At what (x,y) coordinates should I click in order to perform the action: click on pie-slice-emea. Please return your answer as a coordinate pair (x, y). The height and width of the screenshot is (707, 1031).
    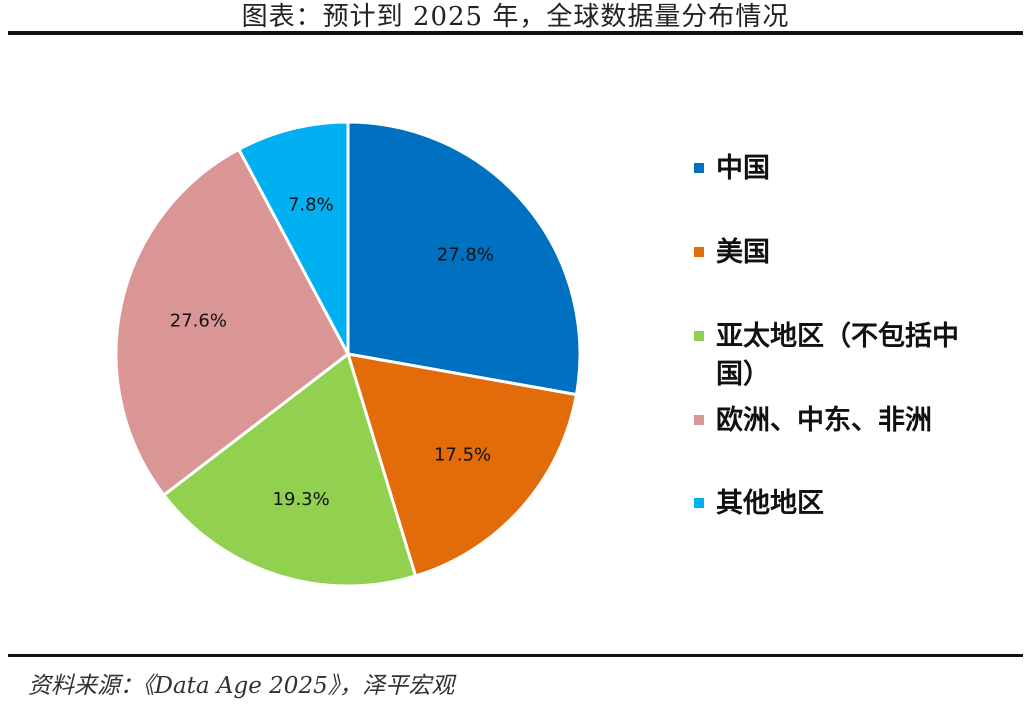
    Looking at the image, I should click on (232, 322).